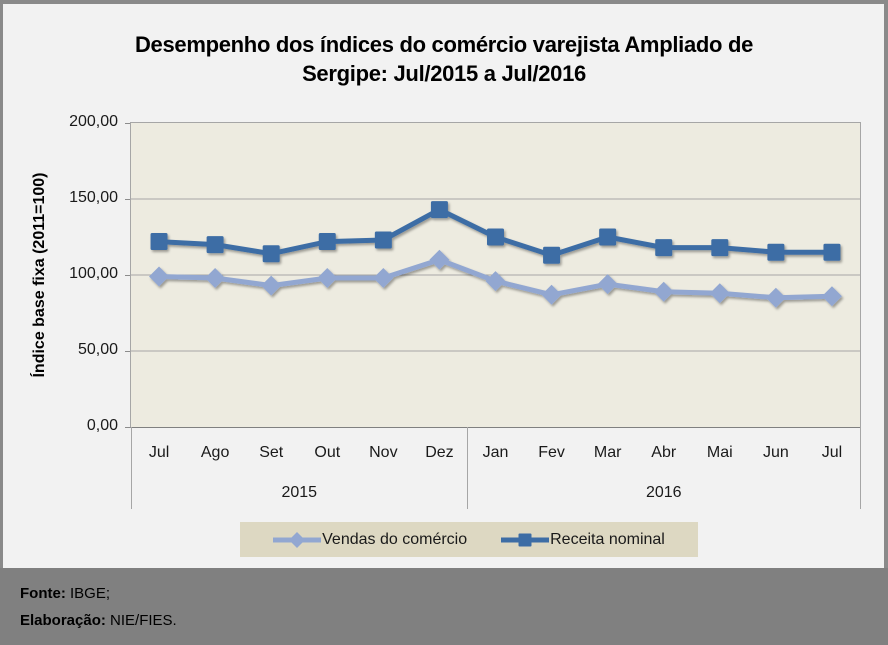 The image size is (888, 645). I want to click on month-label: Jan, so click(495, 452).